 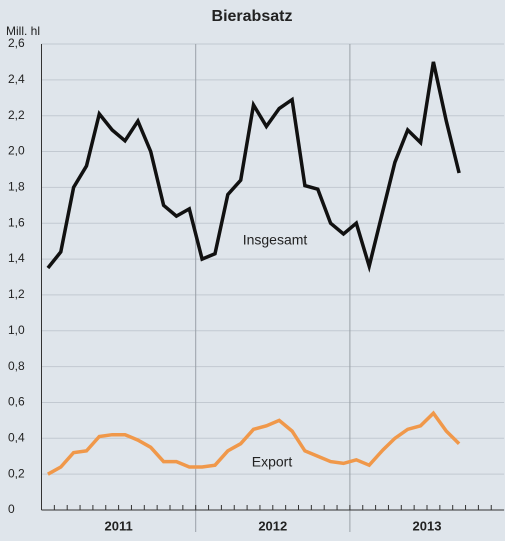 I want to click on y-tick-label: 2,6, so click(x=16, y=43).